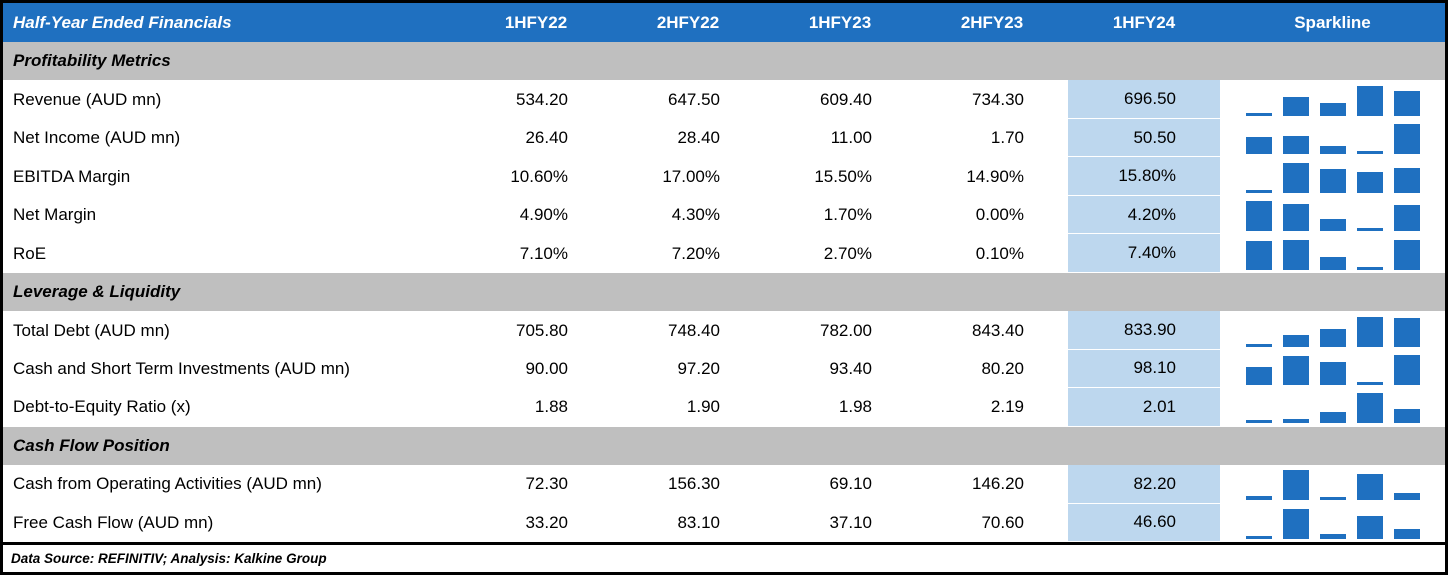 The height and width of the screenshot is (575, 1448). Describe the element at coordinates (551, 407) in the screenshot. I see `value-cell: 1.88` at that location.